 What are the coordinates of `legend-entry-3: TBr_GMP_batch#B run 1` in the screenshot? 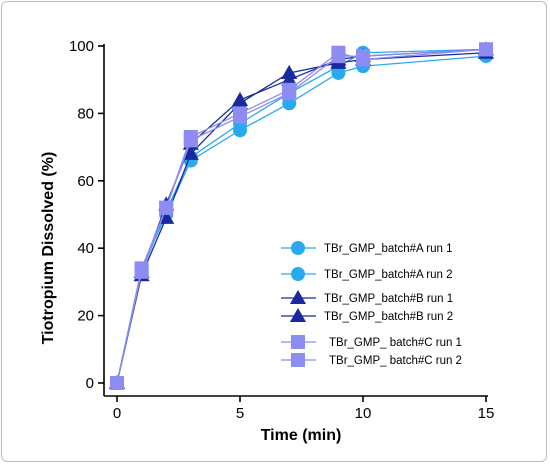 It's located at (367, 297).